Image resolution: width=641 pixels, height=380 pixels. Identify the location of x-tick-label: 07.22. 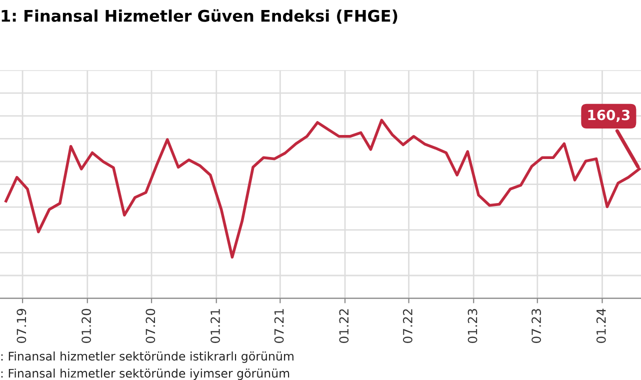
(407, 326).